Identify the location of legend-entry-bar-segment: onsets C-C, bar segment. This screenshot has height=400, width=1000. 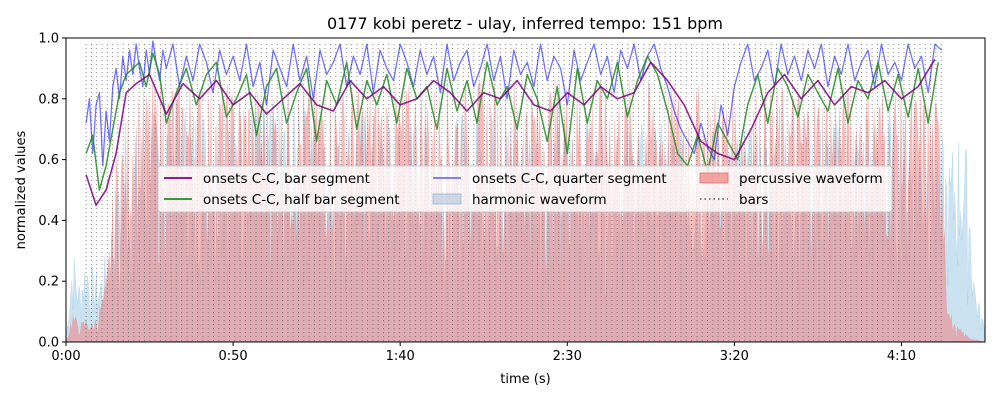
(267, 179).